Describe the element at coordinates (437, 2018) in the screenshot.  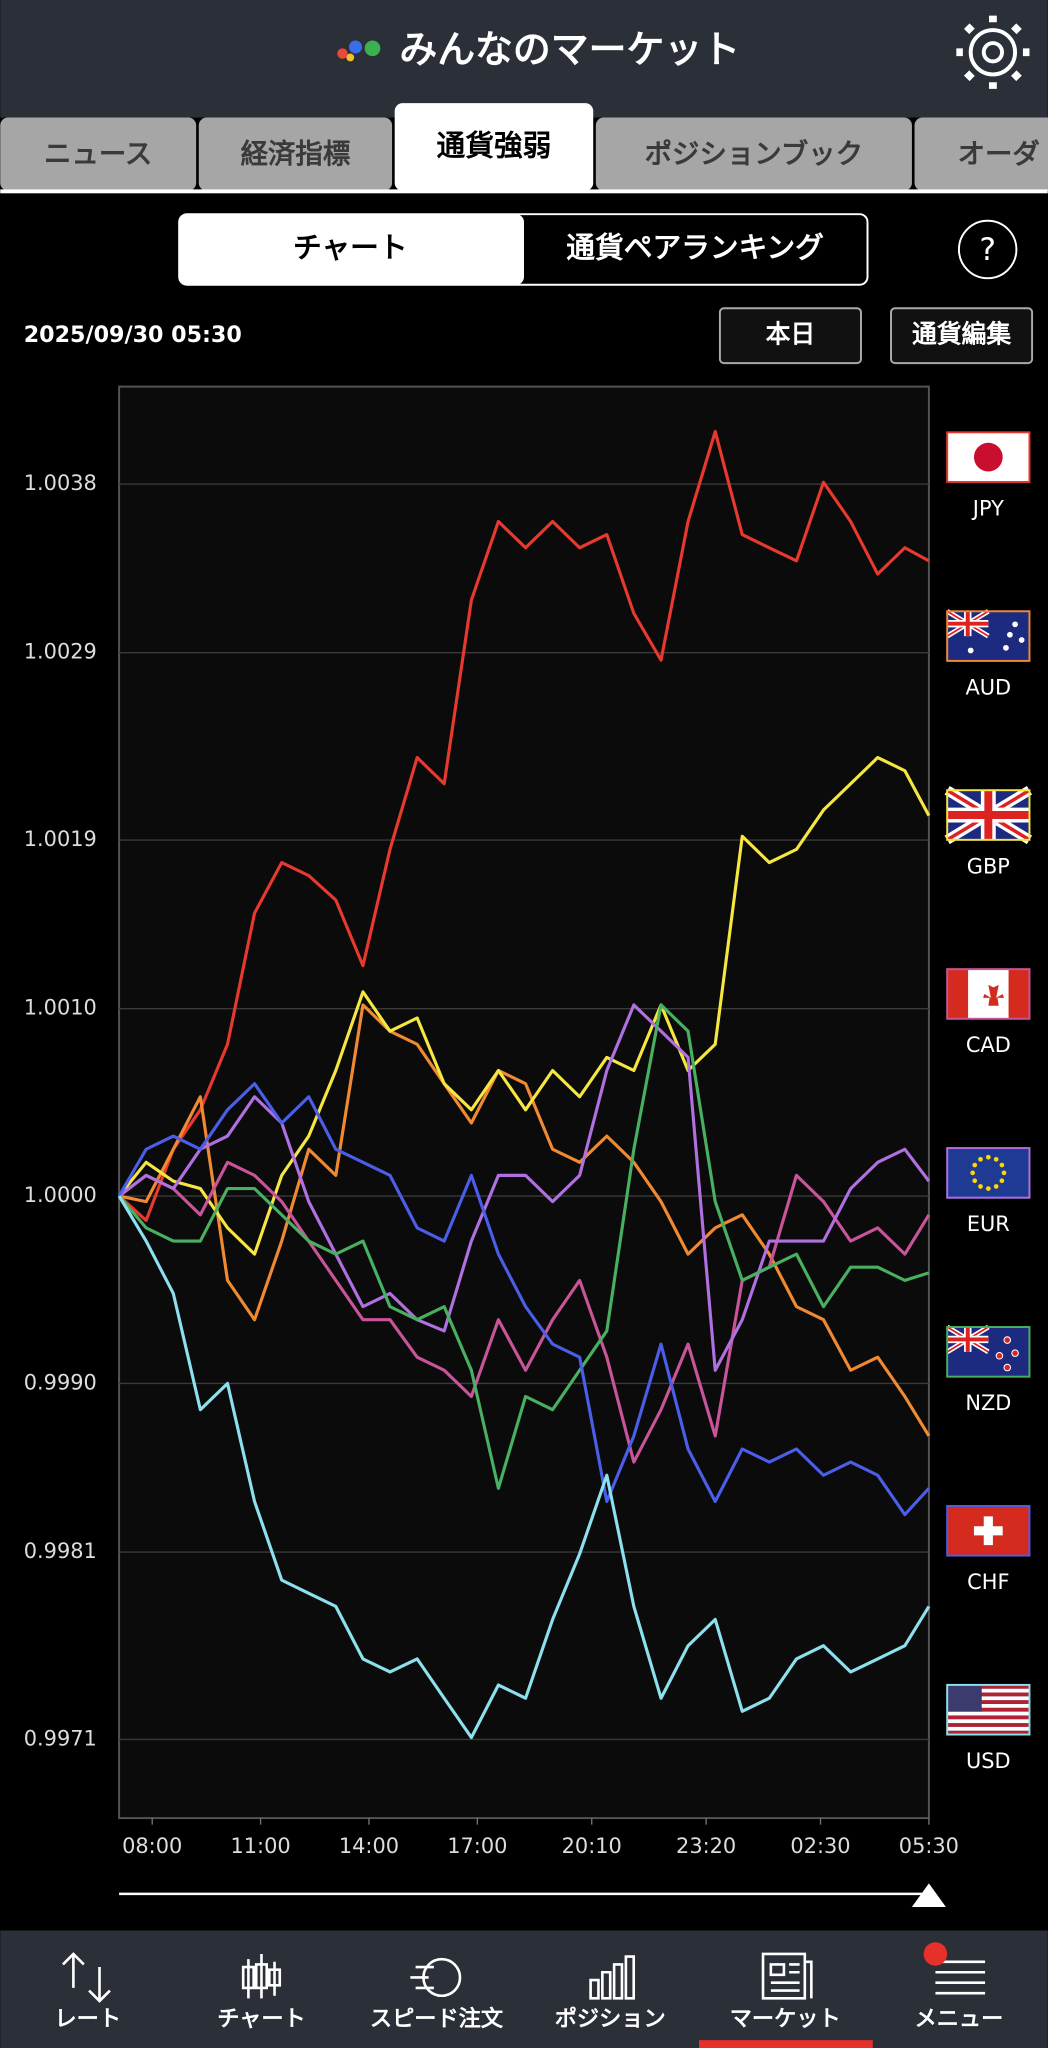
I see `nav-label: スピード注文` at that location.